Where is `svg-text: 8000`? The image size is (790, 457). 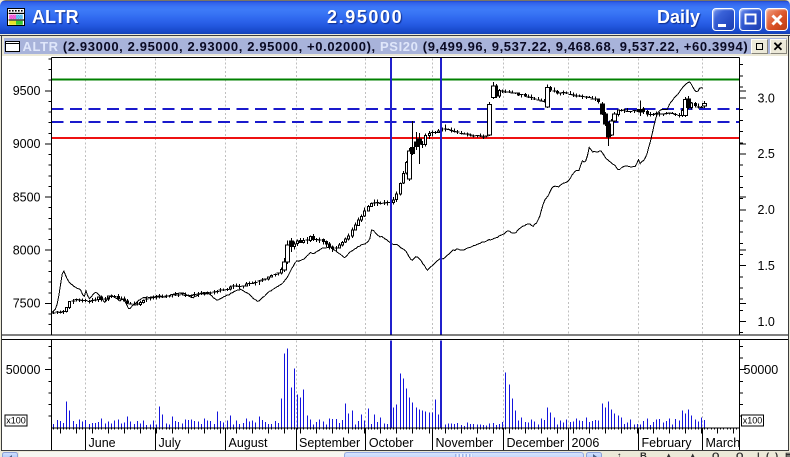
svg-text: 8000 is located at coordinates (27, 251).